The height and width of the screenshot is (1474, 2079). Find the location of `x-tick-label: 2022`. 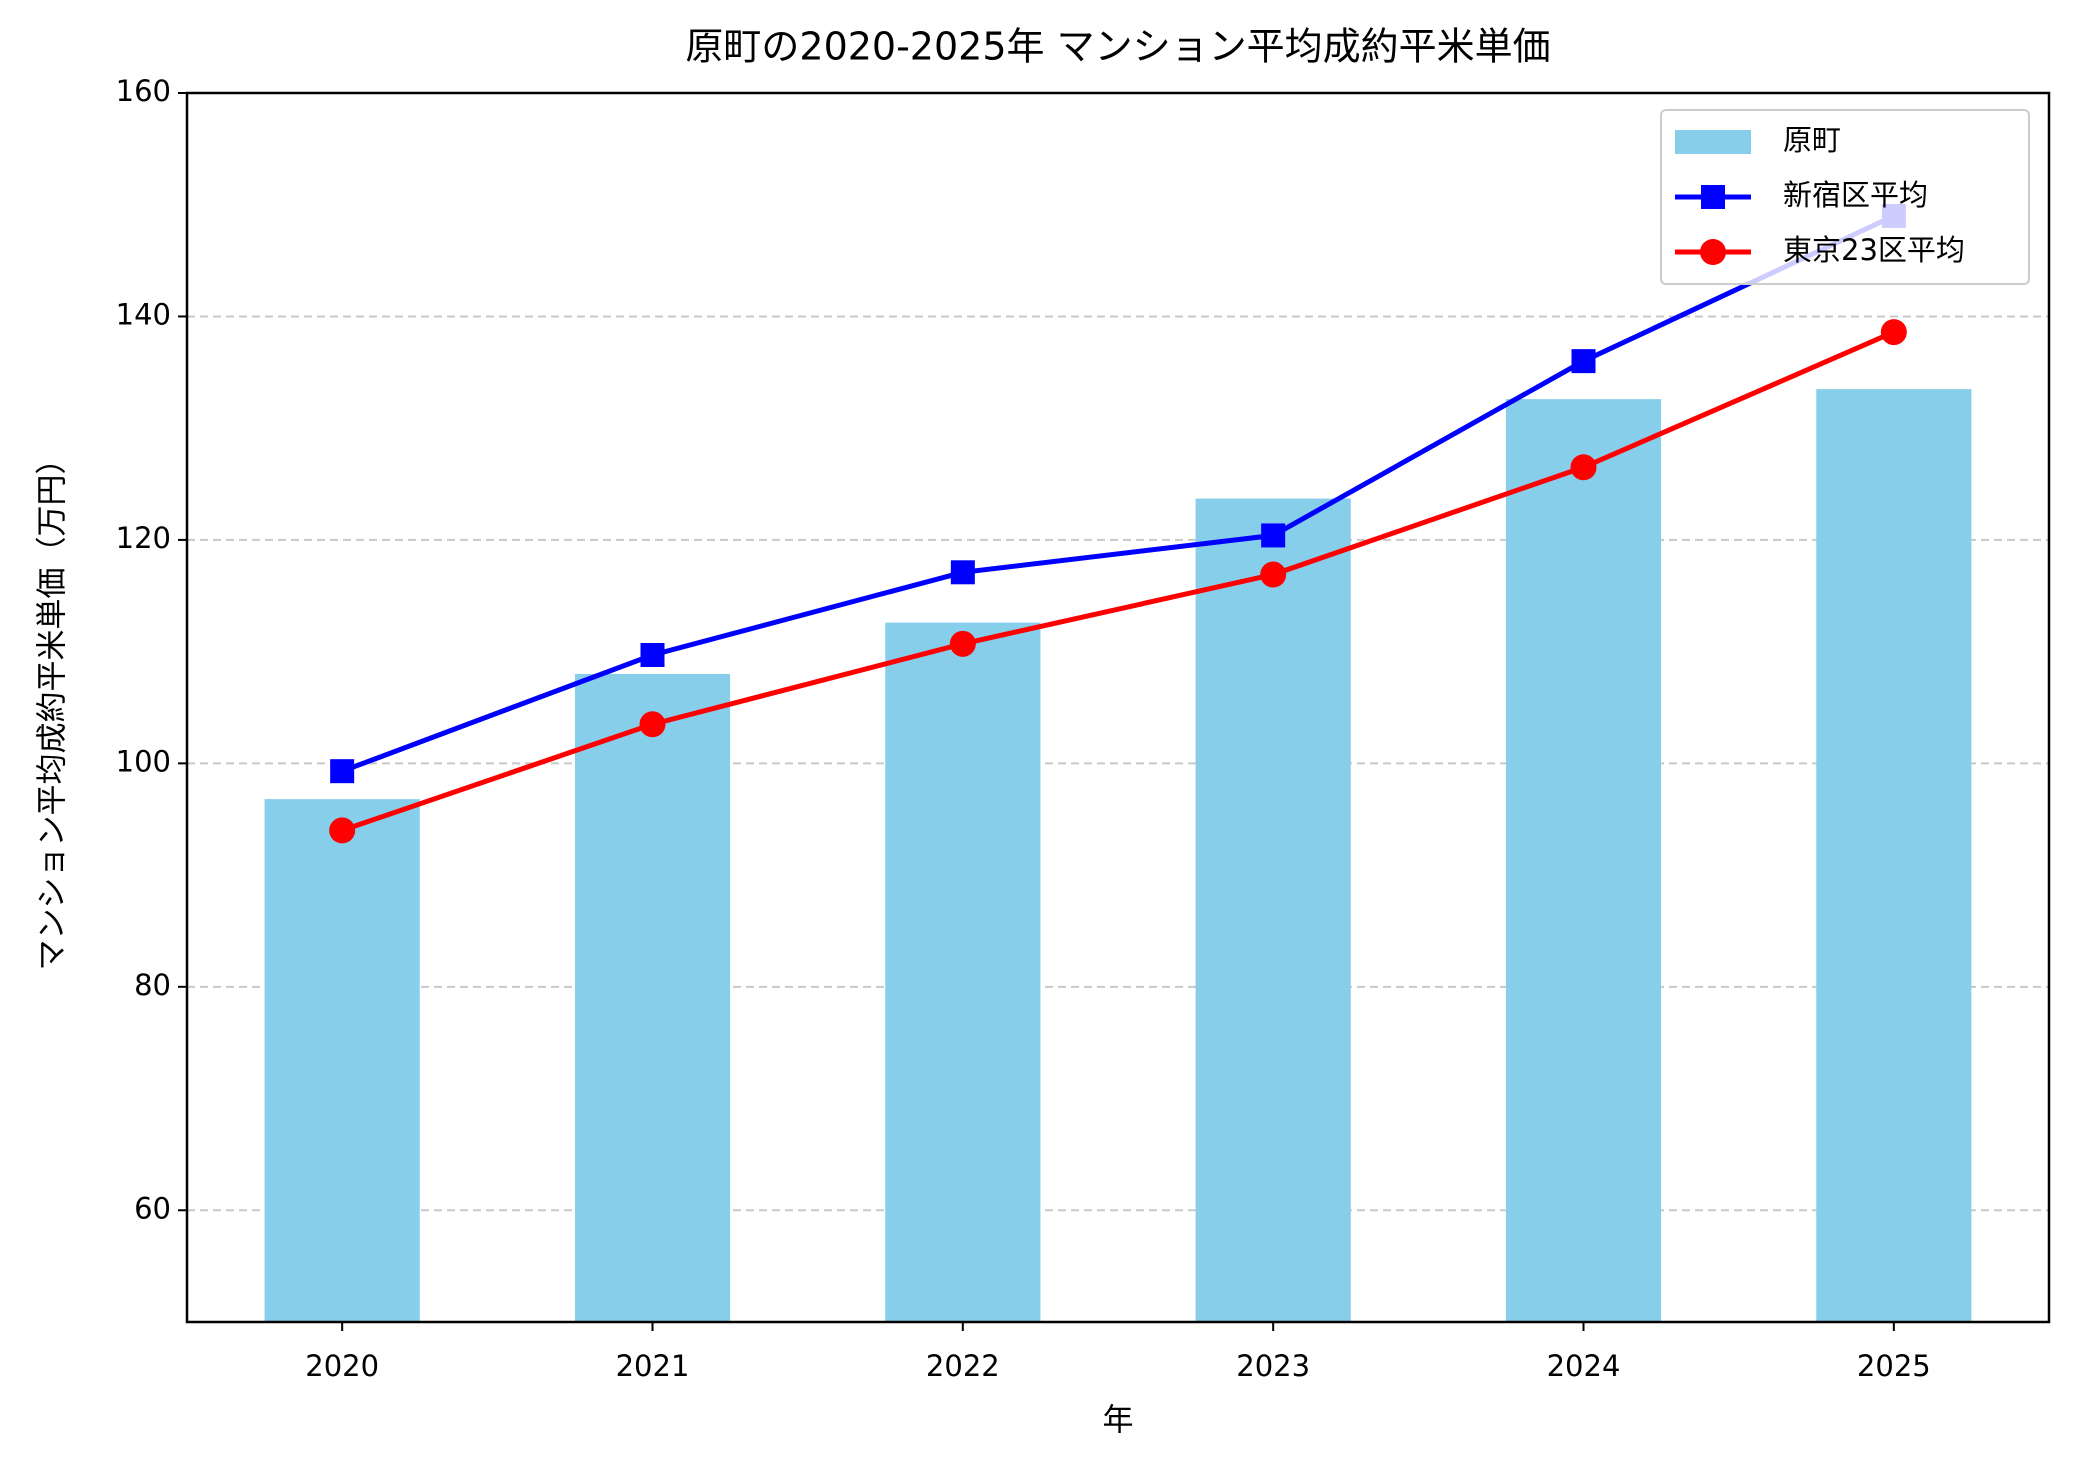

x-tick-label: 2022 is located at coordinates (963, 1366).